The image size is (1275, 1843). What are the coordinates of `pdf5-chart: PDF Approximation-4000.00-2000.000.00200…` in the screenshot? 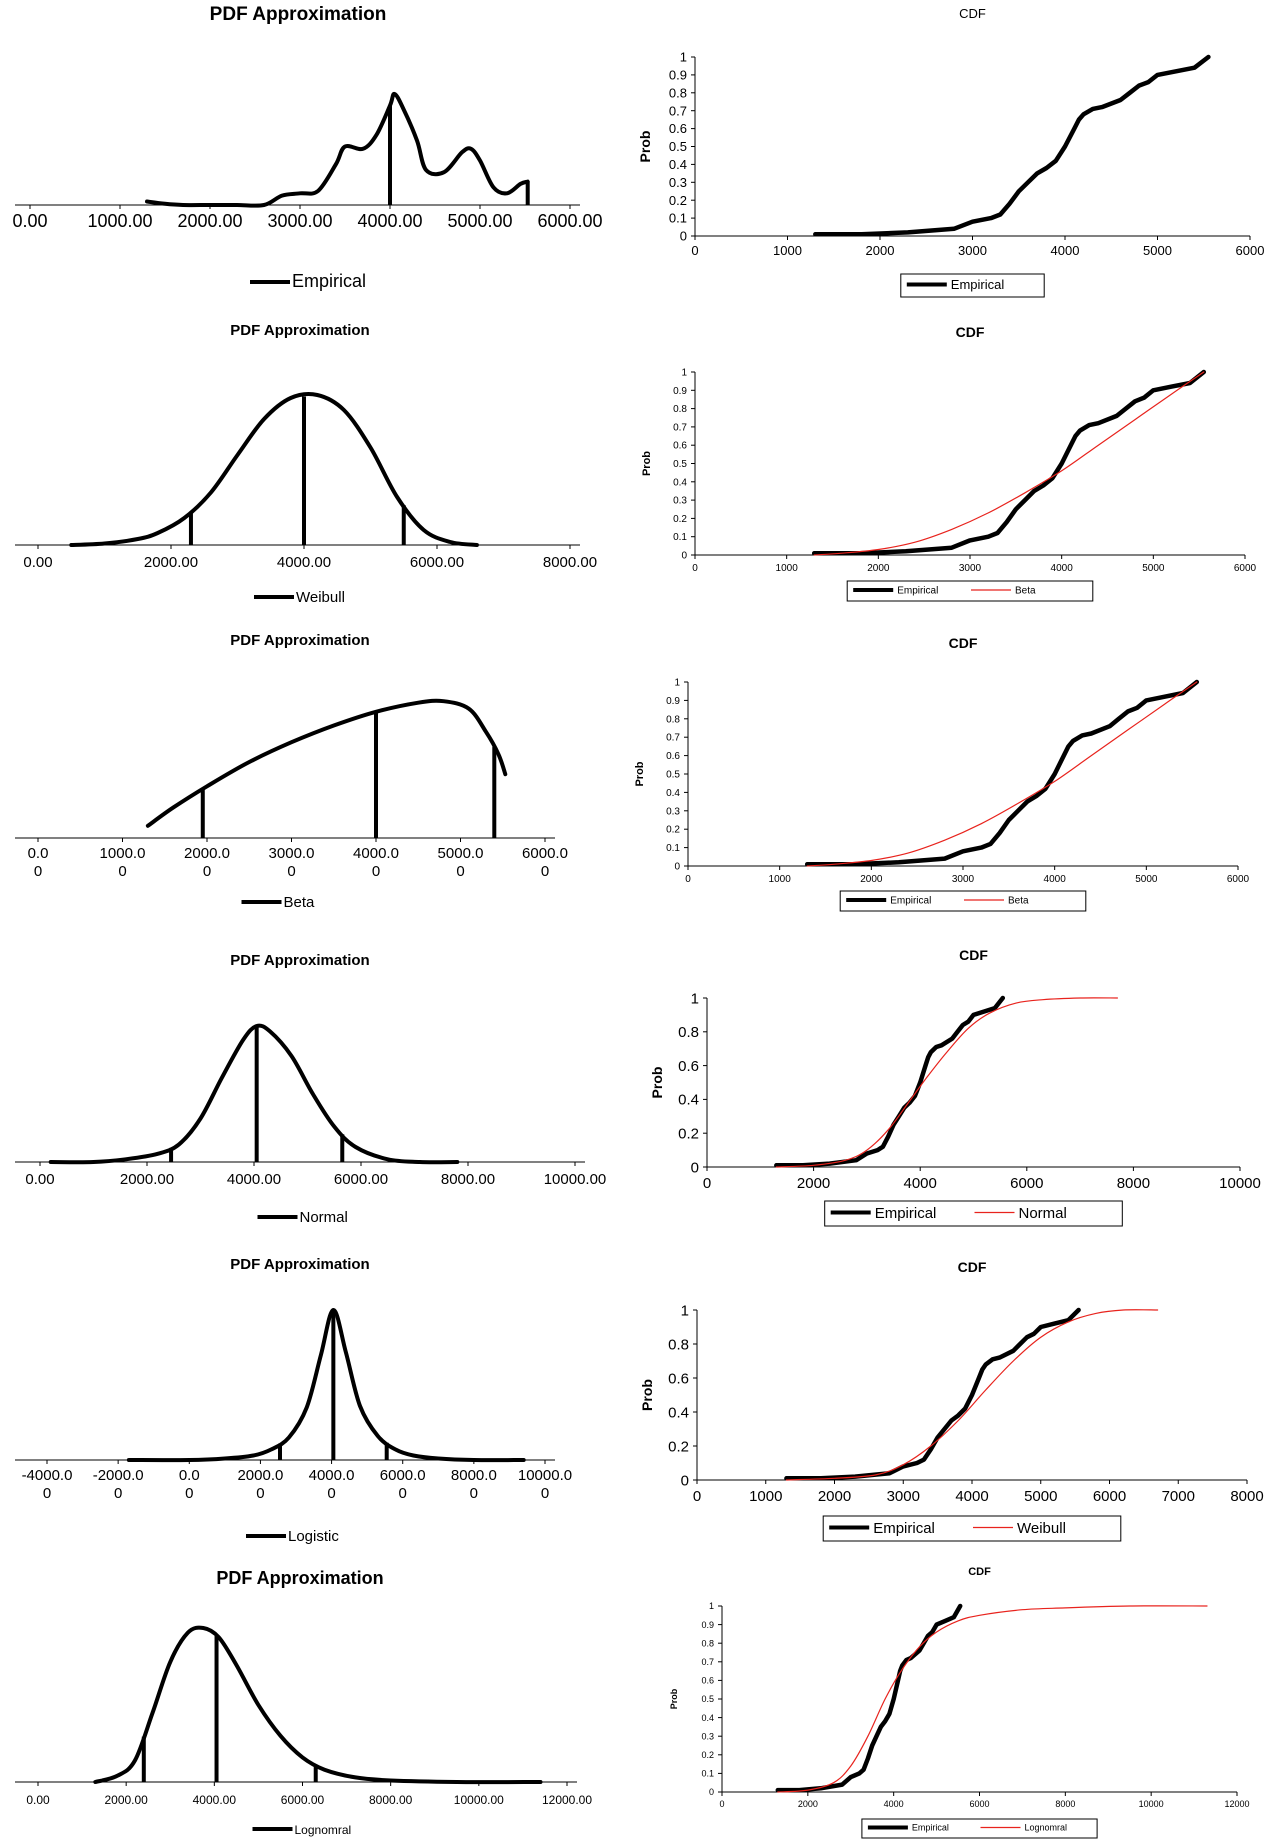 It's located at (293, 1400).